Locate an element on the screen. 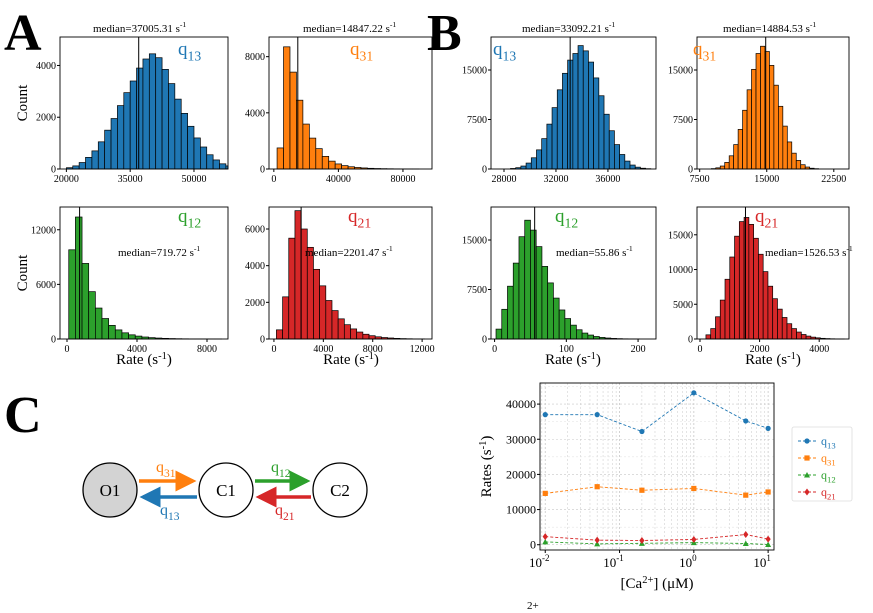 The width and height of the screenshot is (873, 613). state-label: C2 is located at coordinates (340, 490).